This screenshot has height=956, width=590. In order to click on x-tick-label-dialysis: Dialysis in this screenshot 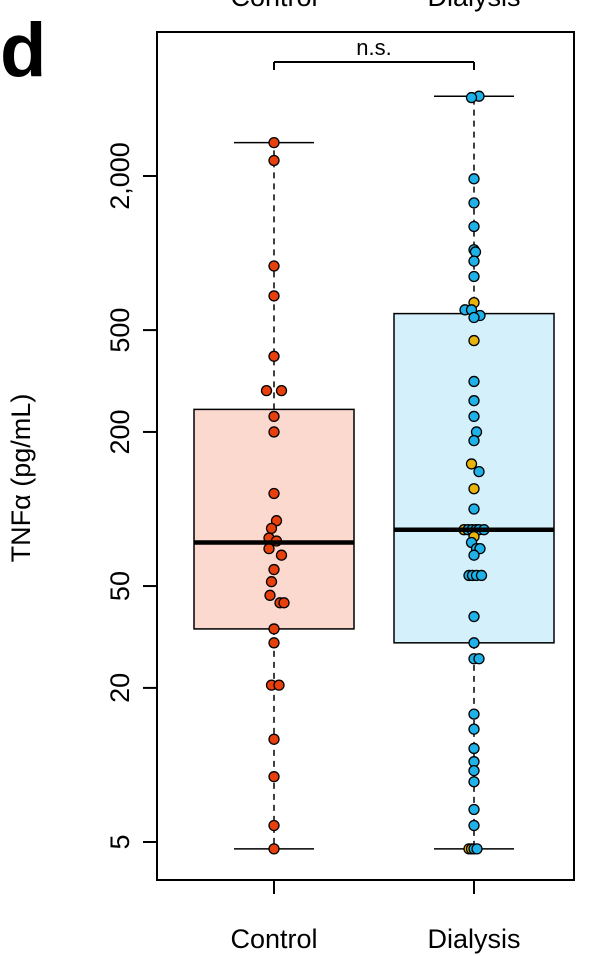, I will do `click(473, 939)`.